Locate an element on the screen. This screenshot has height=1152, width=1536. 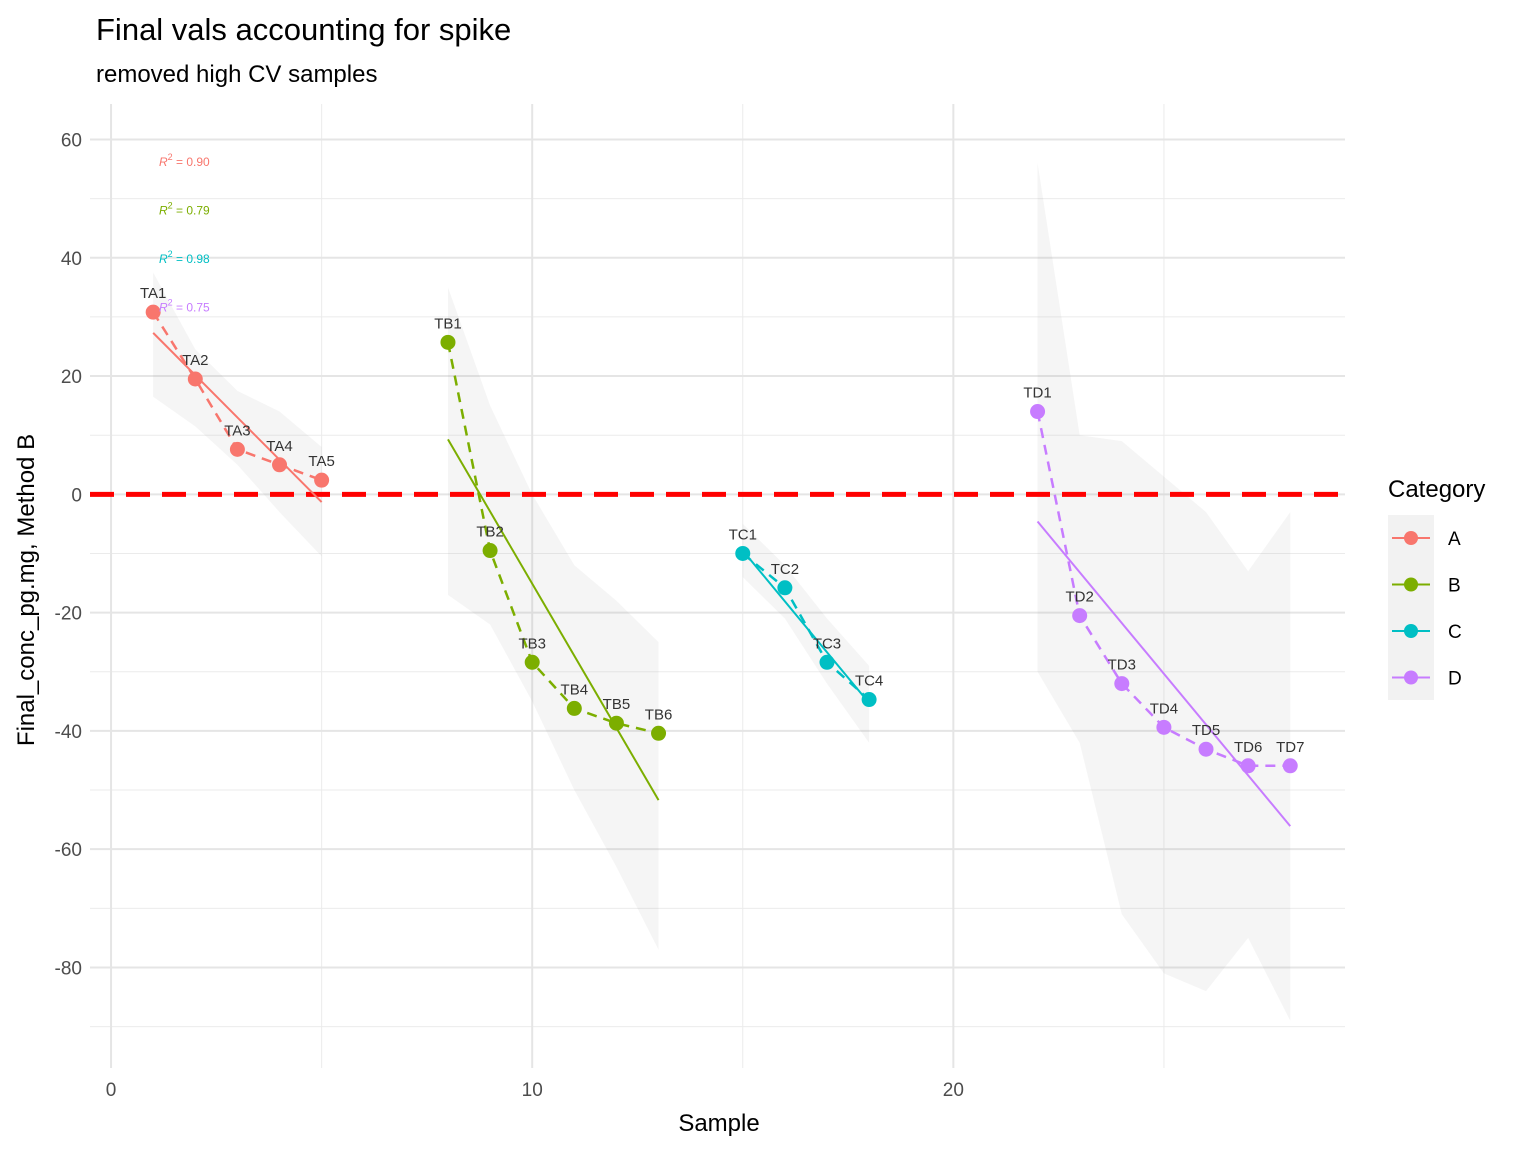
x-tick-label: 10 is located at coordinates (532, 1090).